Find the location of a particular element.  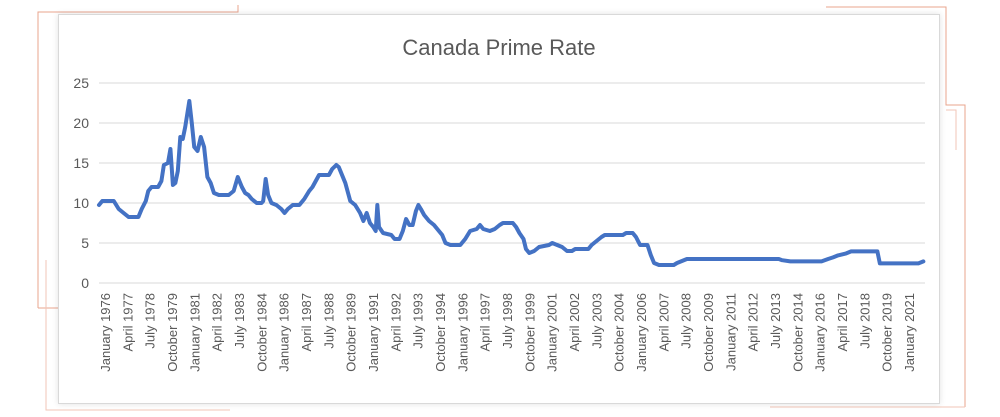

x-tick-label: April 1982 is located at coordinates (217, 322).